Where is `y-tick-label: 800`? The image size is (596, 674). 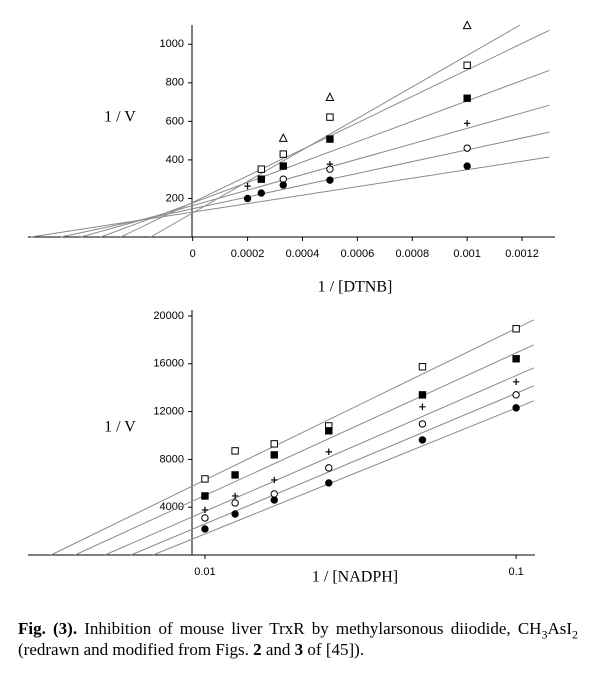
y-tick-label: 800 is located at coordinates (175, 83).